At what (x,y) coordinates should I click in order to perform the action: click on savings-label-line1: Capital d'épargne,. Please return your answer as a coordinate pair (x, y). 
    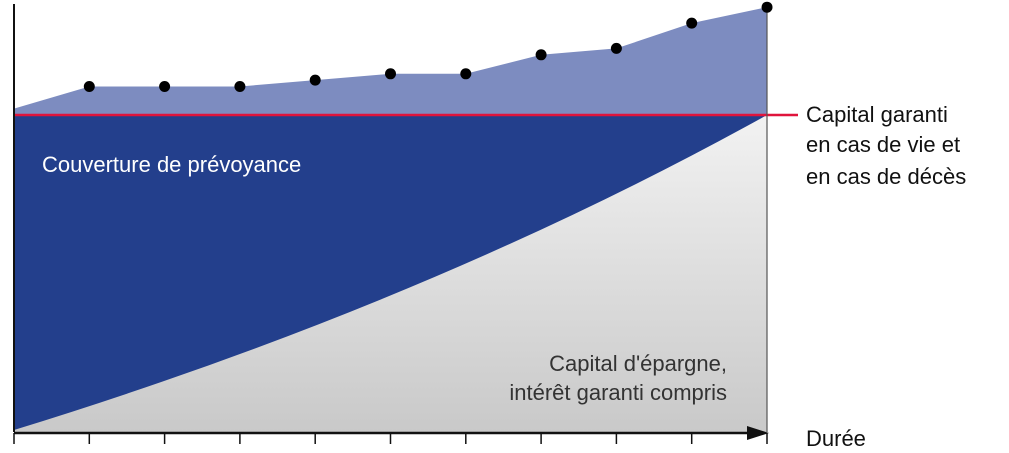
    Looking at the image, I should click on (638, 363).